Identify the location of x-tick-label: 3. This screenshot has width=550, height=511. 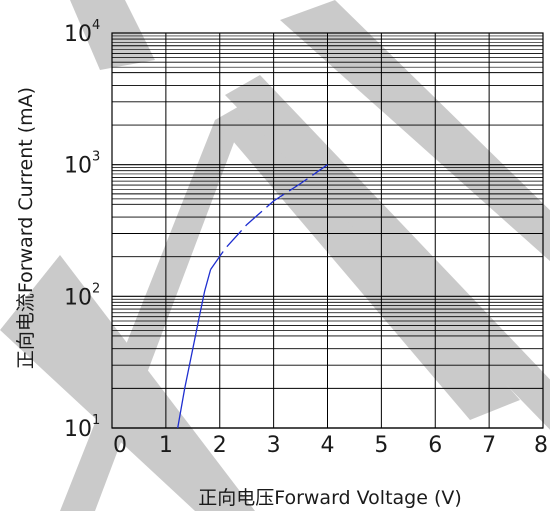
(274, 445).